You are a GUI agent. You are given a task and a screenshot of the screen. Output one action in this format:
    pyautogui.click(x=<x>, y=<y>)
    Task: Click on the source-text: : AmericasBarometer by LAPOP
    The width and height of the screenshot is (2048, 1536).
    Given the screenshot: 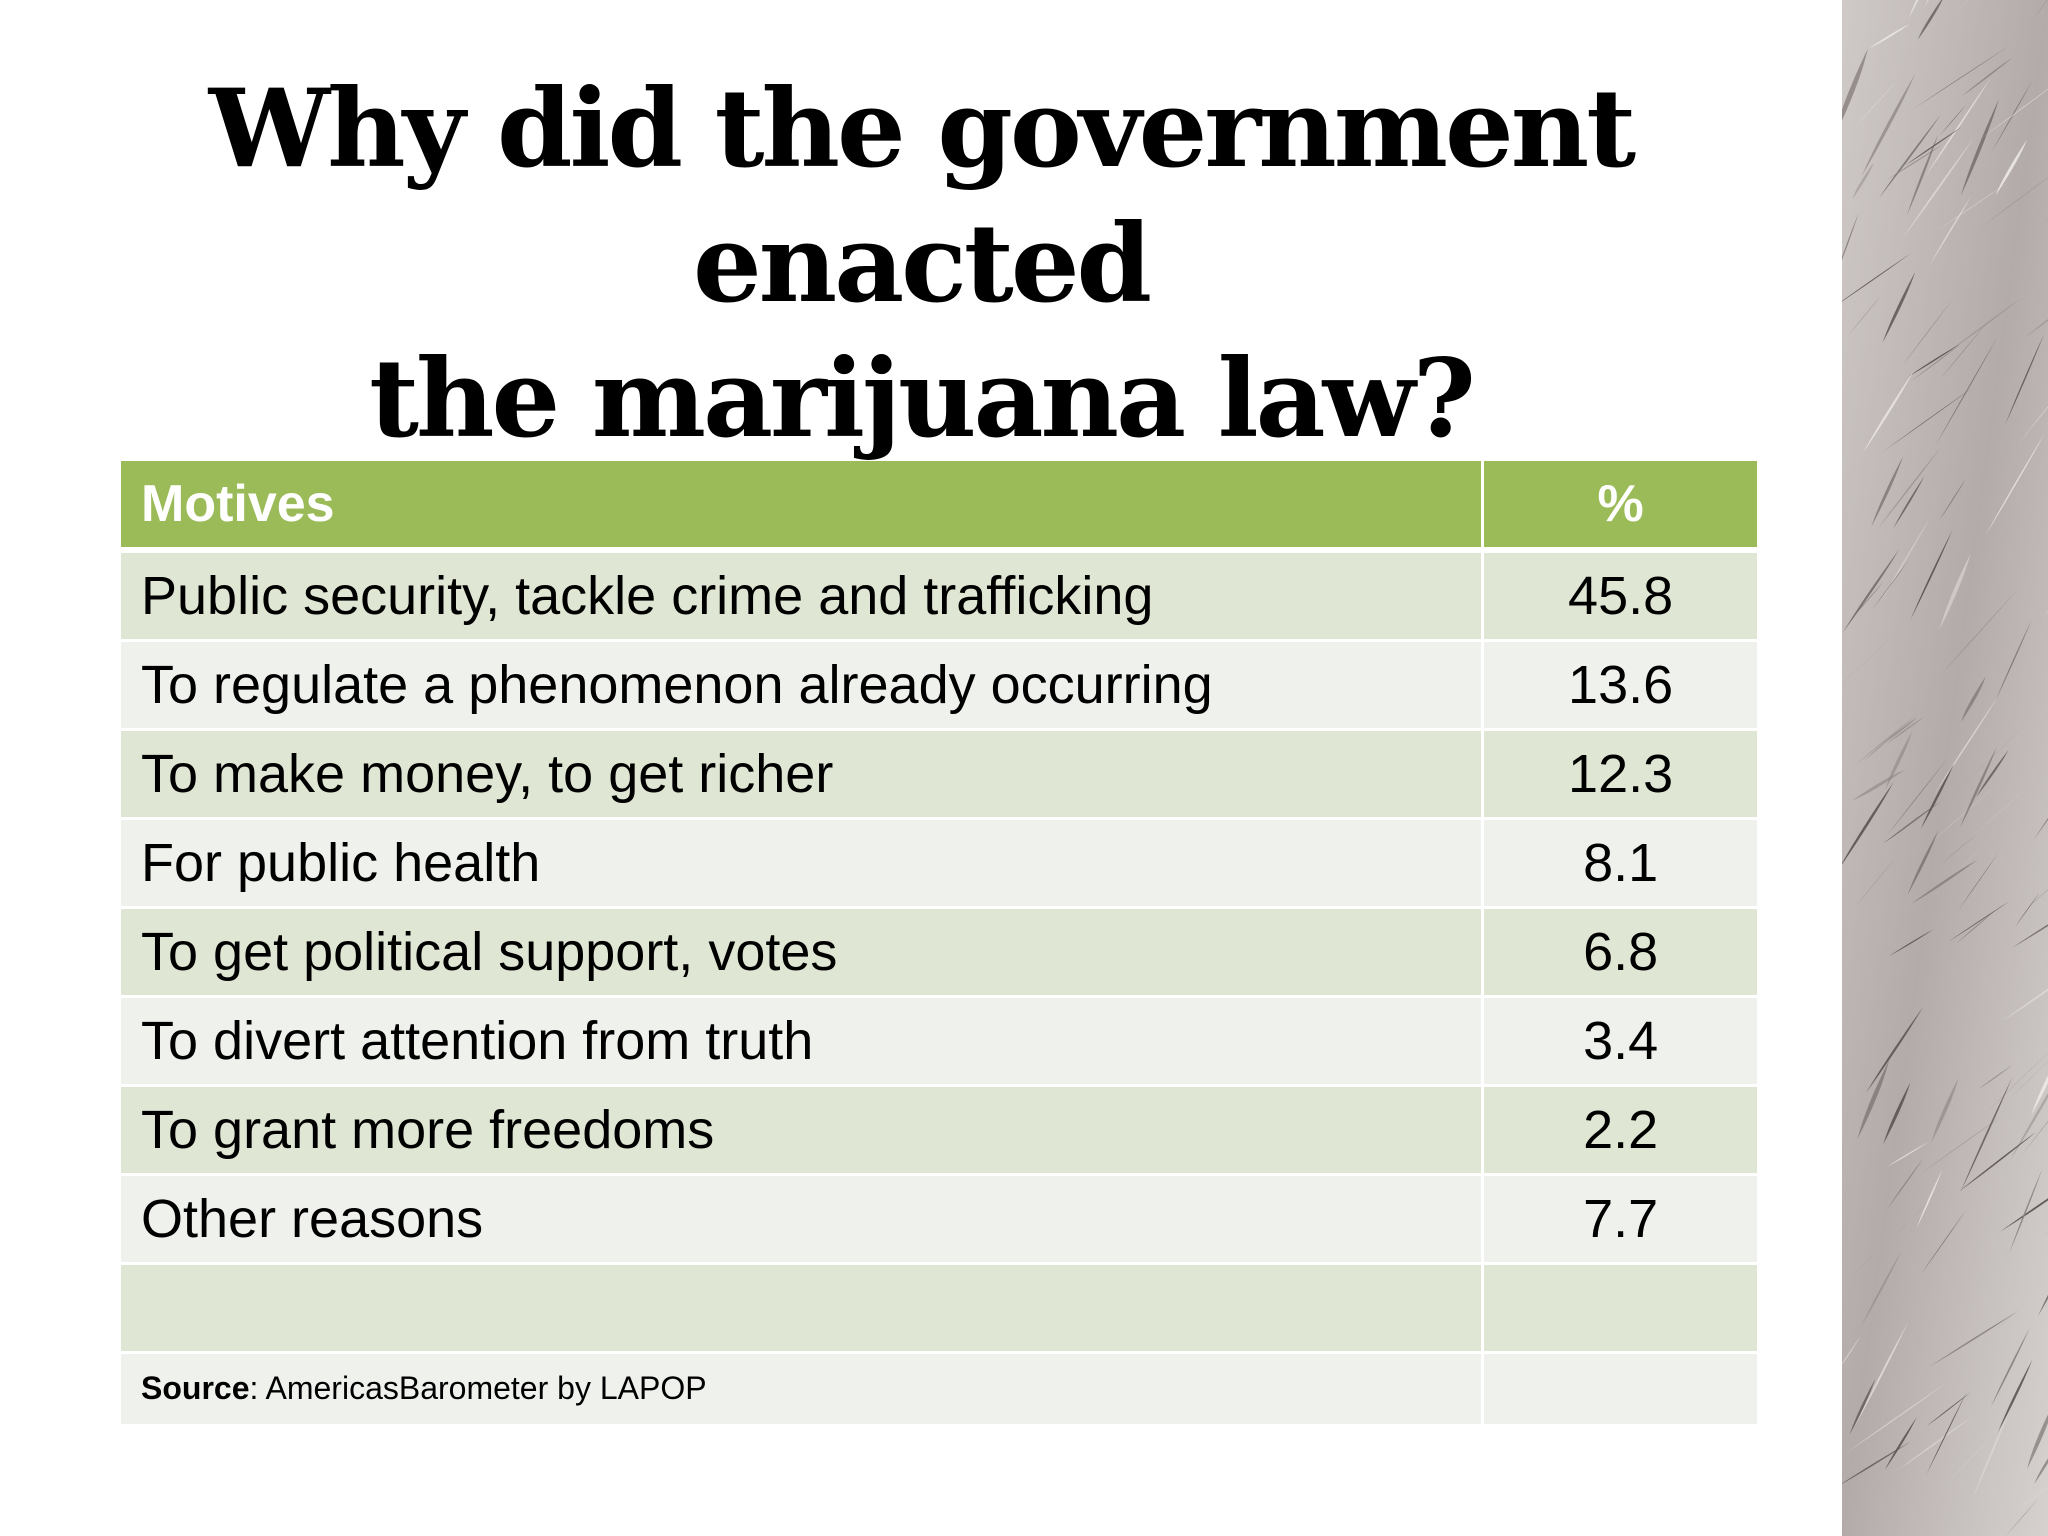 What is the action you would take?
    pyautogui.click(x=478, y=1388)
    